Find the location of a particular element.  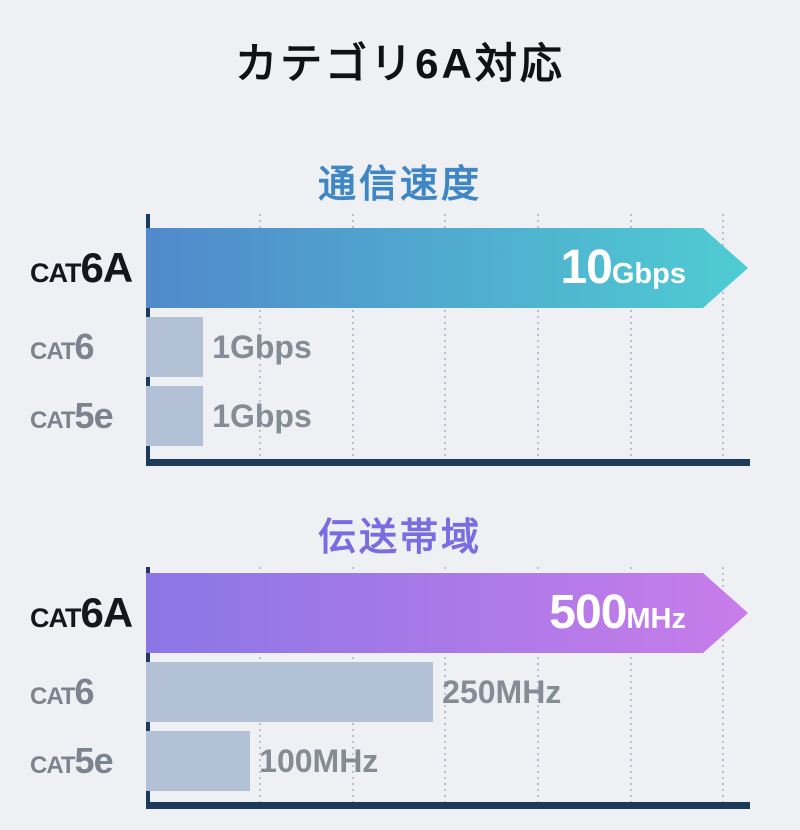

bandwidth-row-cat6: CAT6 250MHz is located at coordinates (374, 692).